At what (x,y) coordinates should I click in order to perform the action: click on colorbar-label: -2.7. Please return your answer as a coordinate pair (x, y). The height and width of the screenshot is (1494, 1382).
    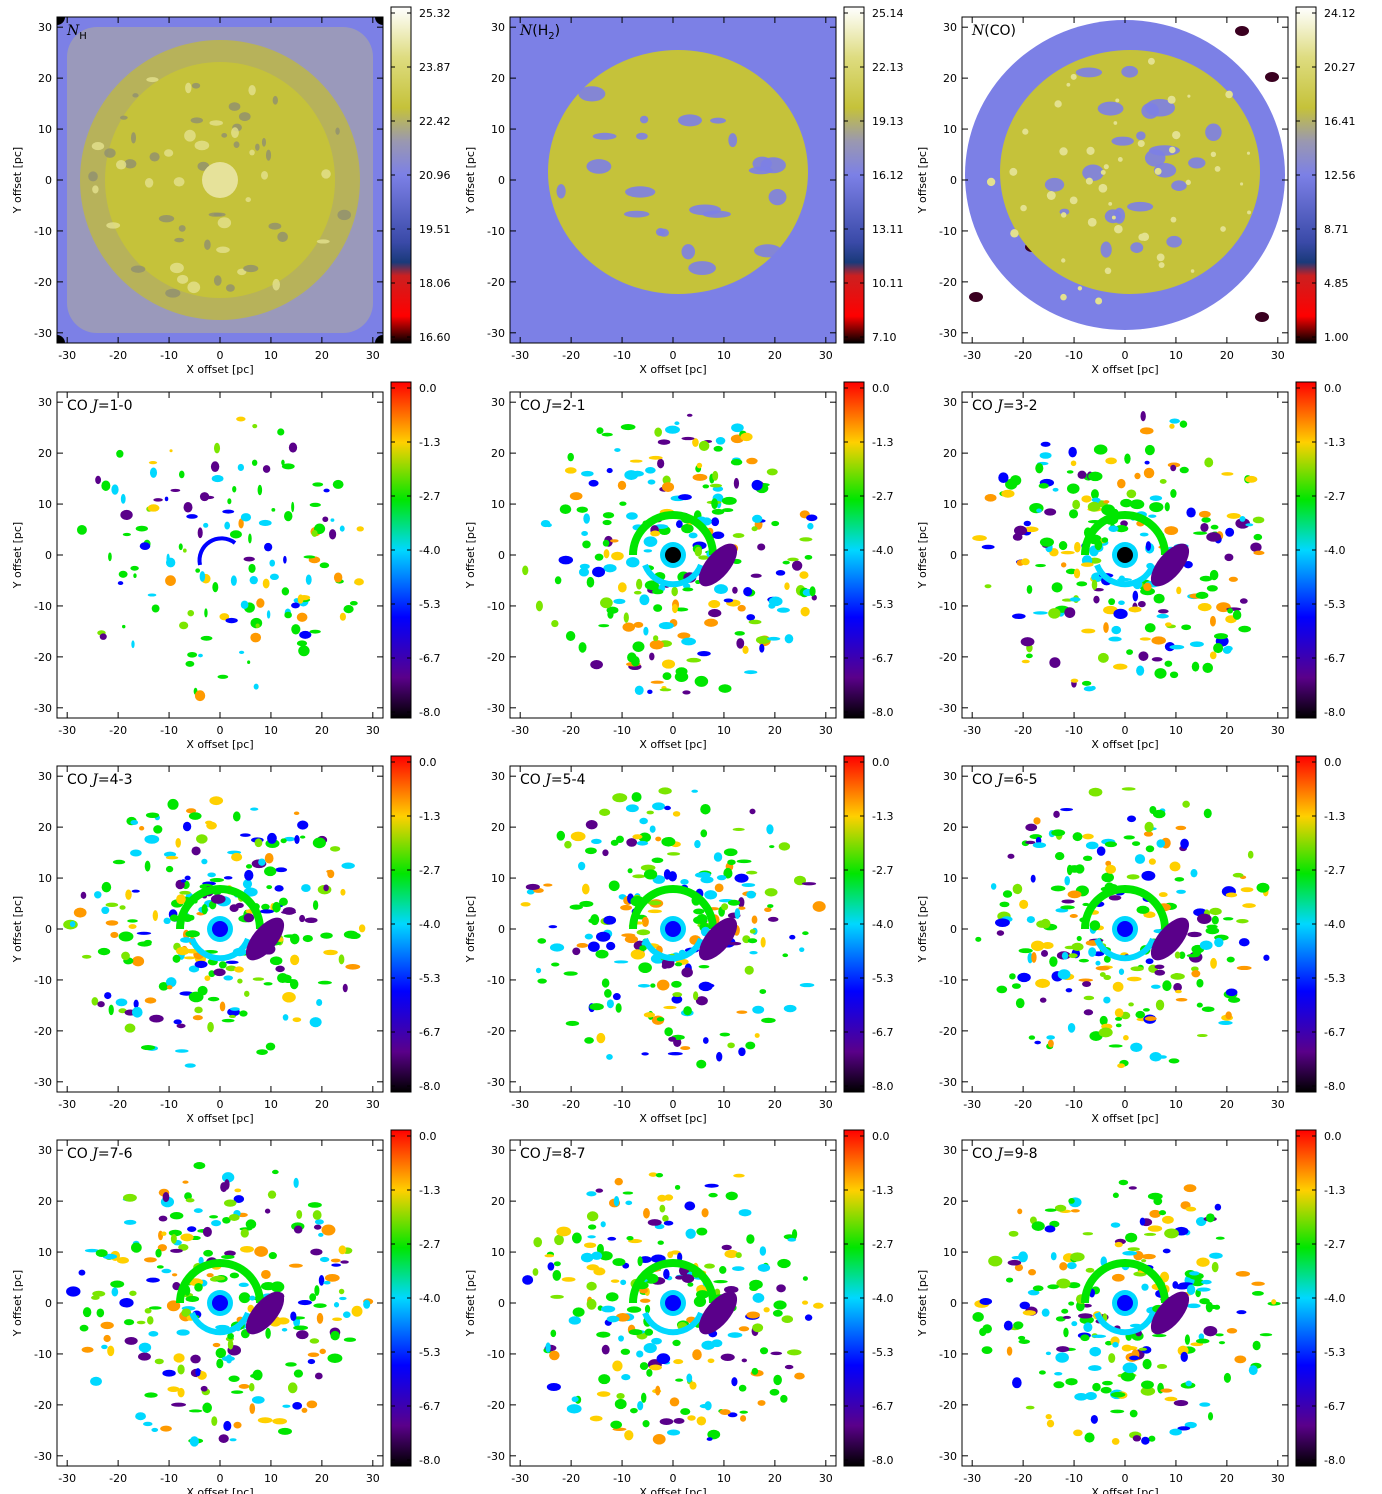
    Looking at the image, I should click on (1334, 1244).